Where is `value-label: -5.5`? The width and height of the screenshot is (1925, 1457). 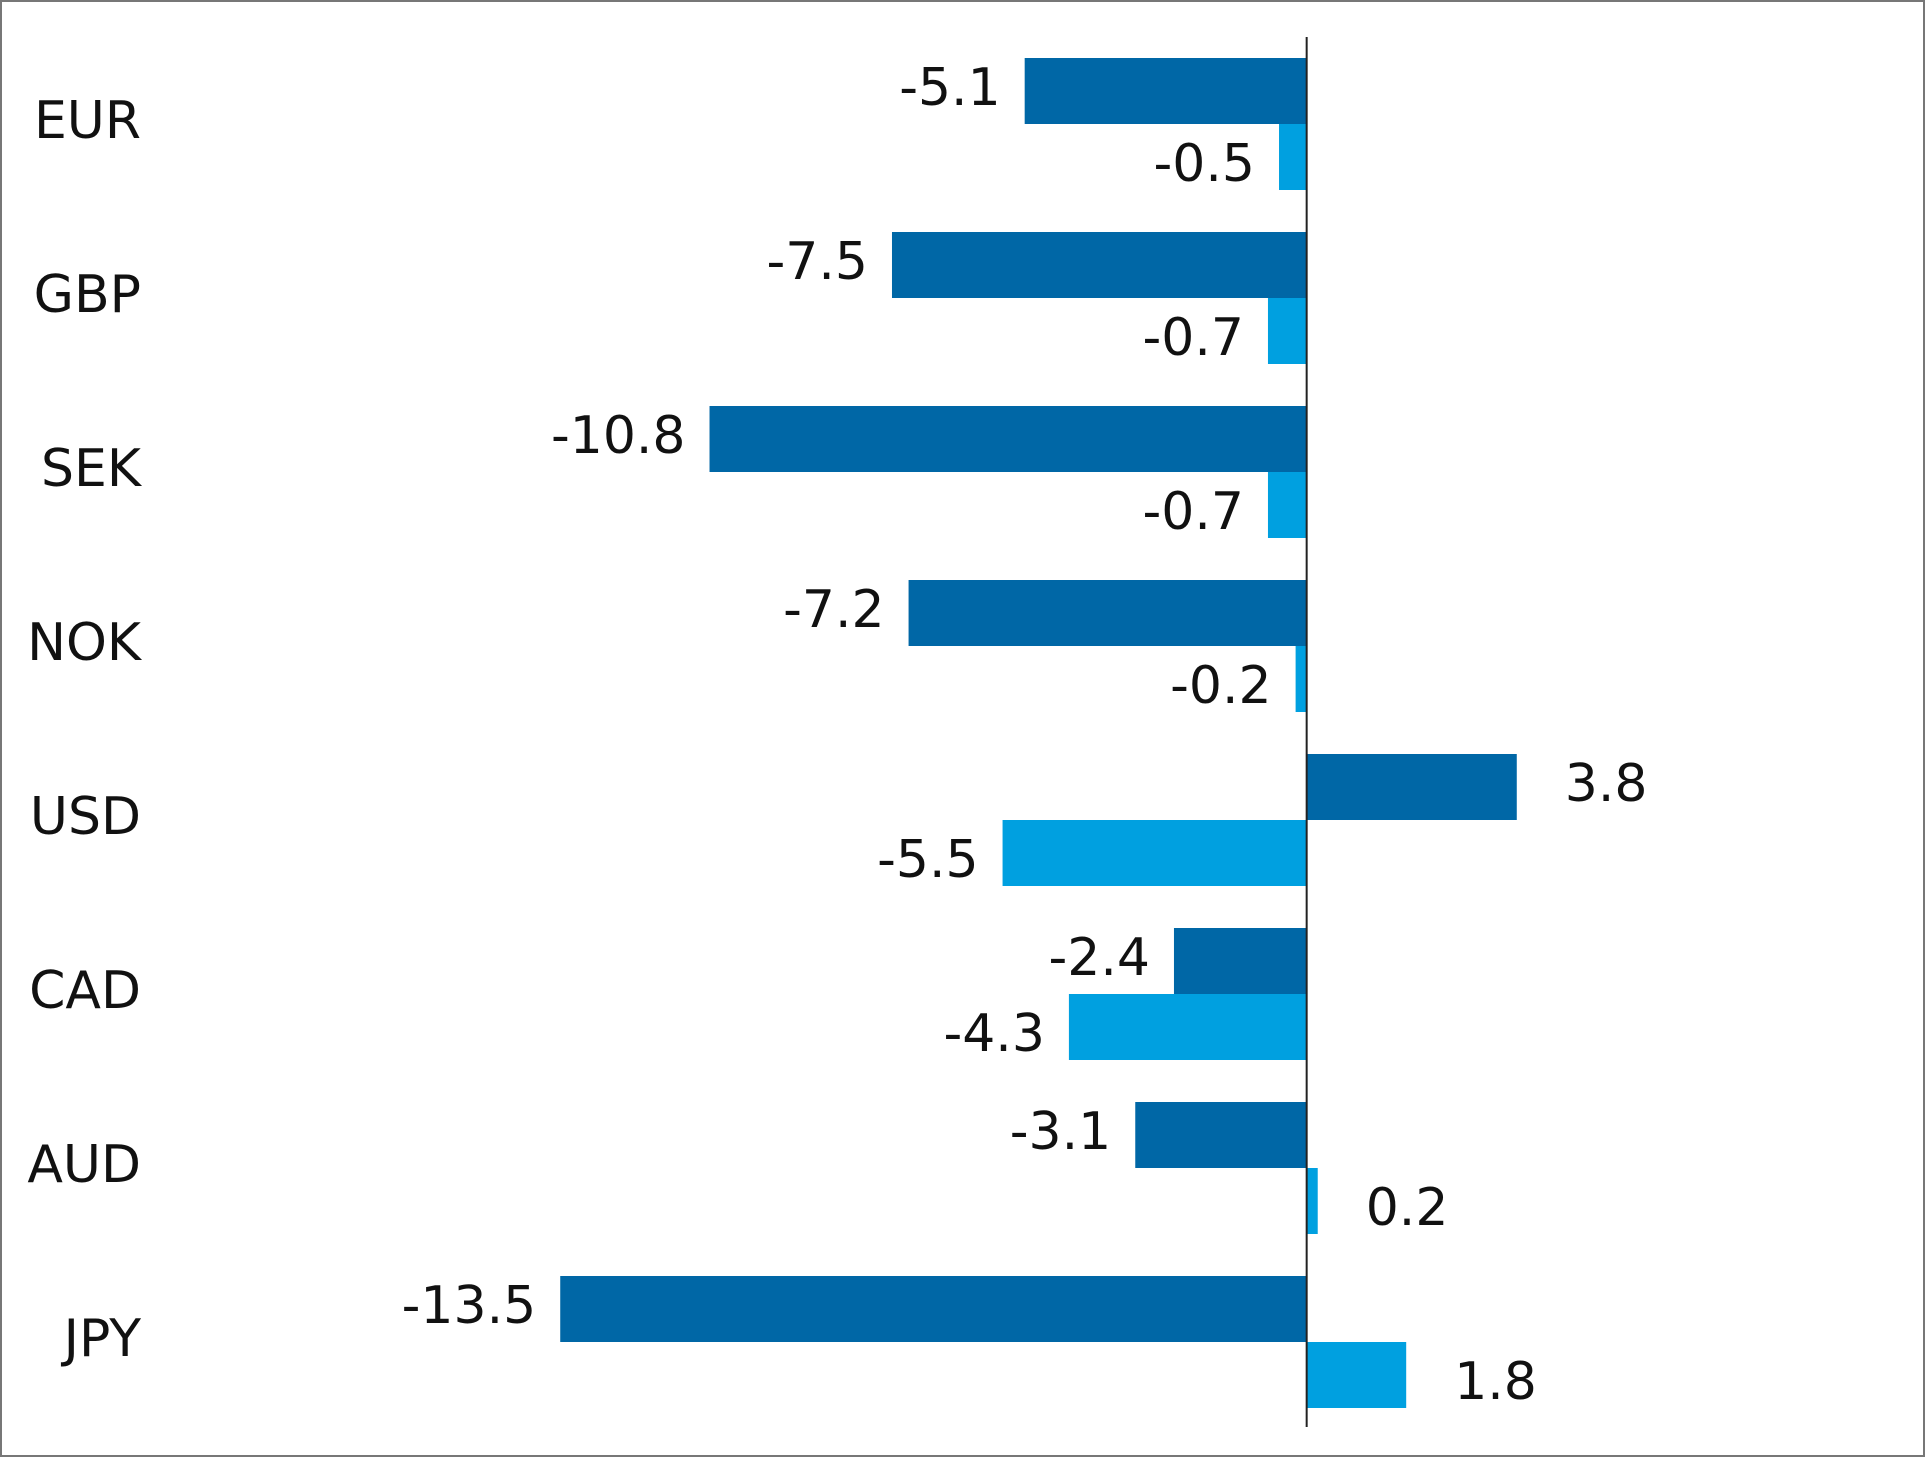 value-label: -5.5 is located at coordinates (927, 860).